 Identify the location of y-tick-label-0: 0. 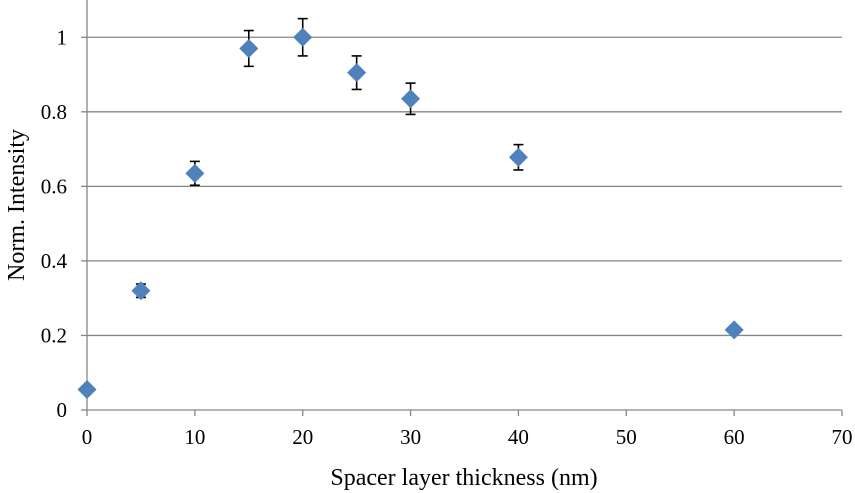
(62, 410).